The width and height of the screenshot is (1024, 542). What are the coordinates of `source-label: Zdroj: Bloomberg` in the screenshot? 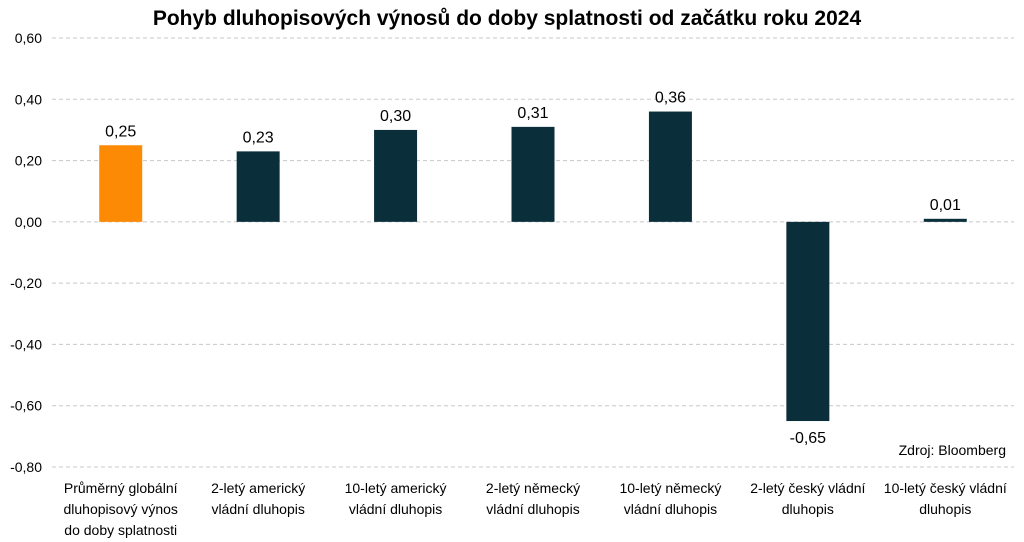 It's located at (952, 450).